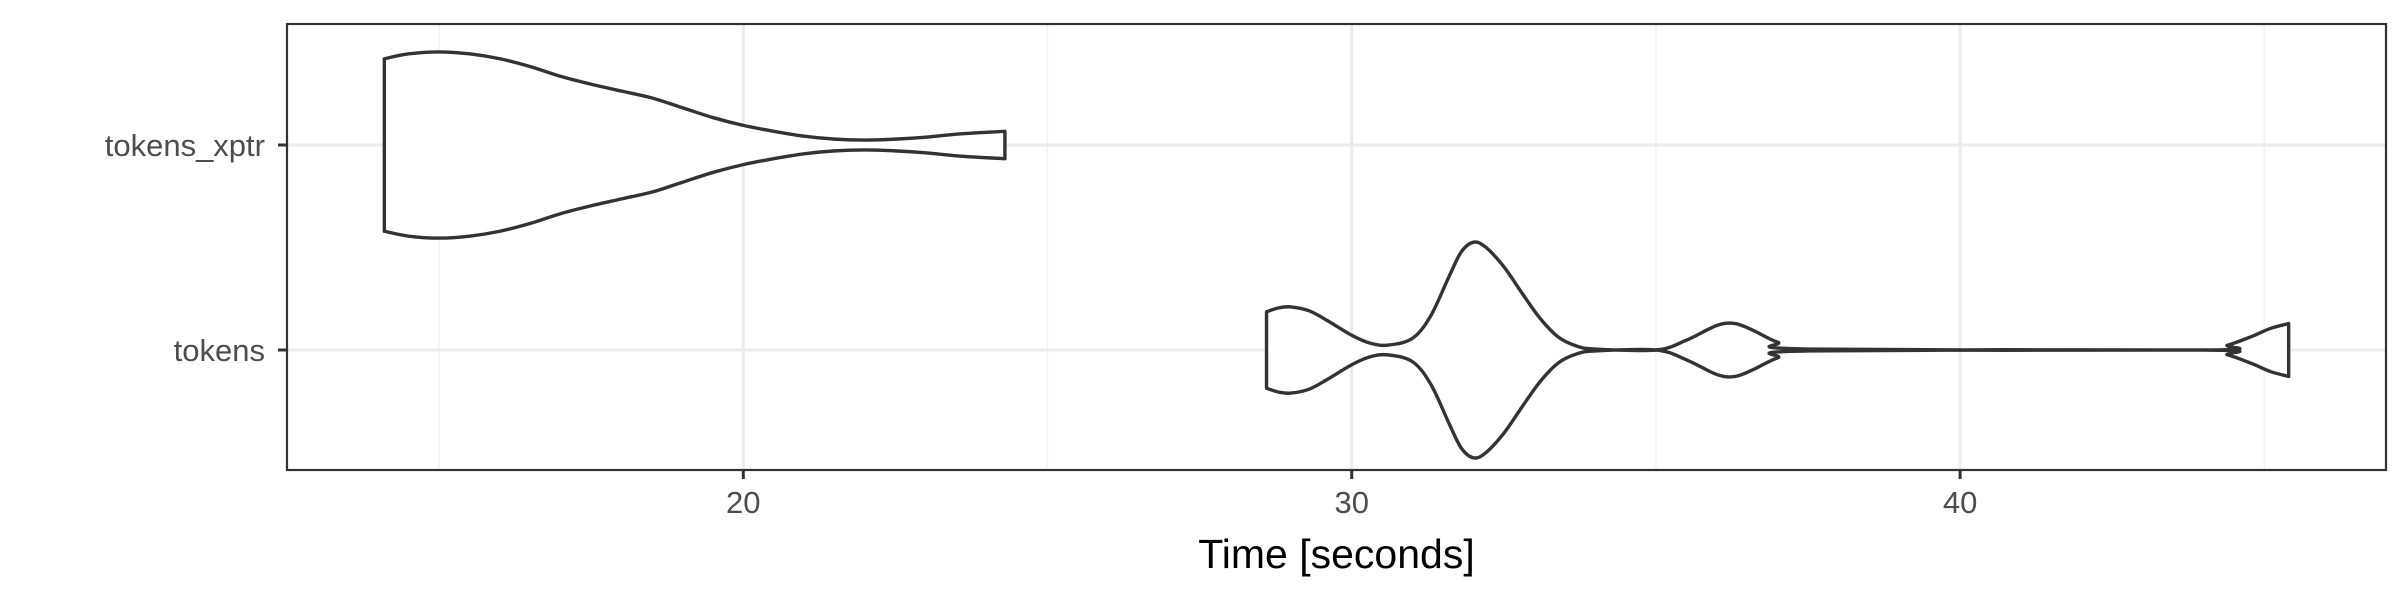 This screenshot has width=2400, height=600. Describe the element at coordinates (743, 502) in the screenshot. I see `x-tick-label: 20` at that location.